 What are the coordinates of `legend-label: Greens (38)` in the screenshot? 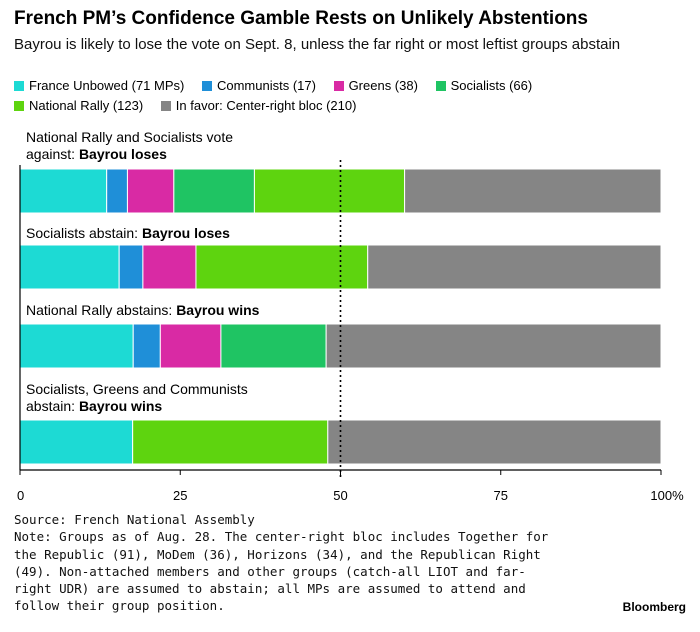 It's located at (383, 85).